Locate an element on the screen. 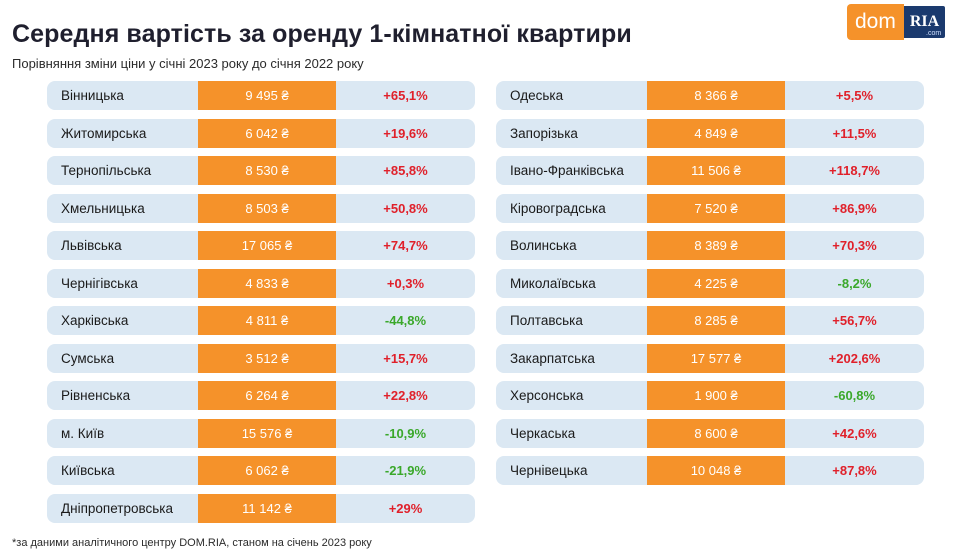 Image resolution: width=965 pixels, height=560 pixels. region-name: Одеська is located at coordinates (537, 95).